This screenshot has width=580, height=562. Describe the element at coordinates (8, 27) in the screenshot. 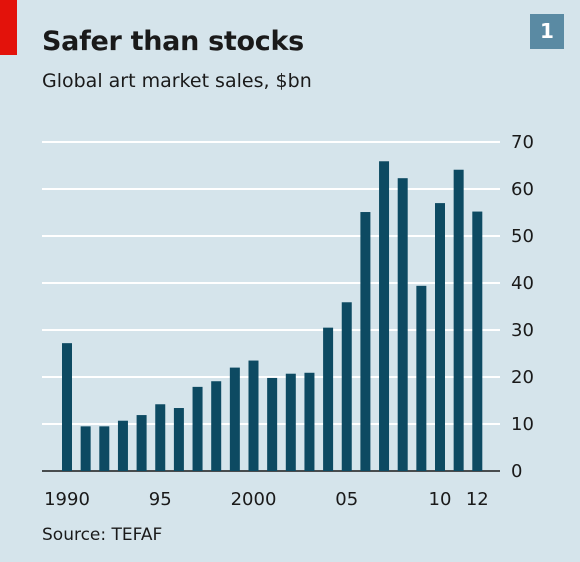

I see `accent-tag` at that location.